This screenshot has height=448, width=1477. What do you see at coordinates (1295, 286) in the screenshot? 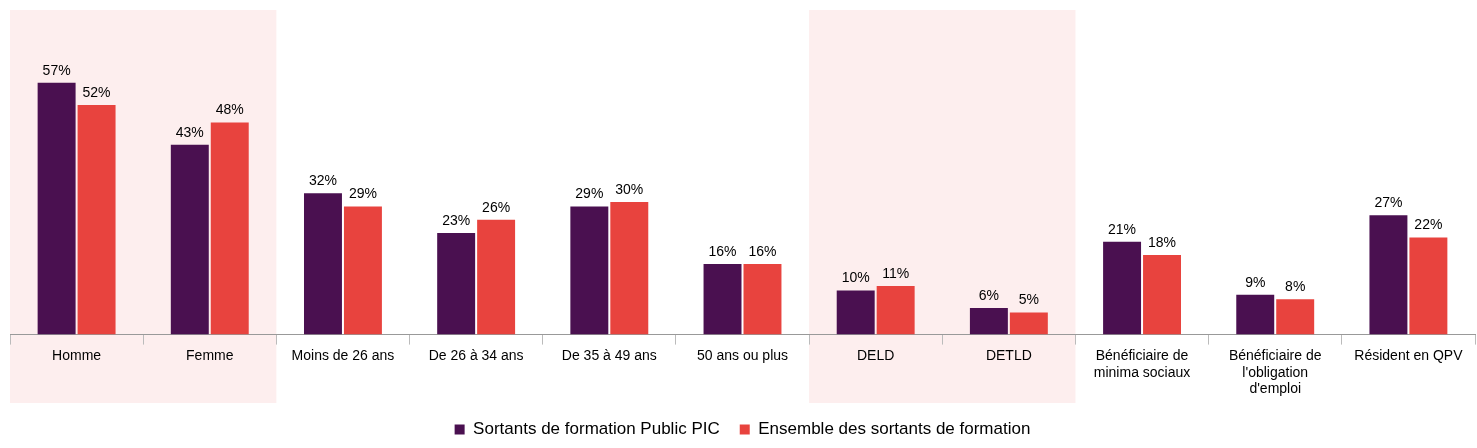
I see `data-label: 8%` at bounding box center [1295, 286].